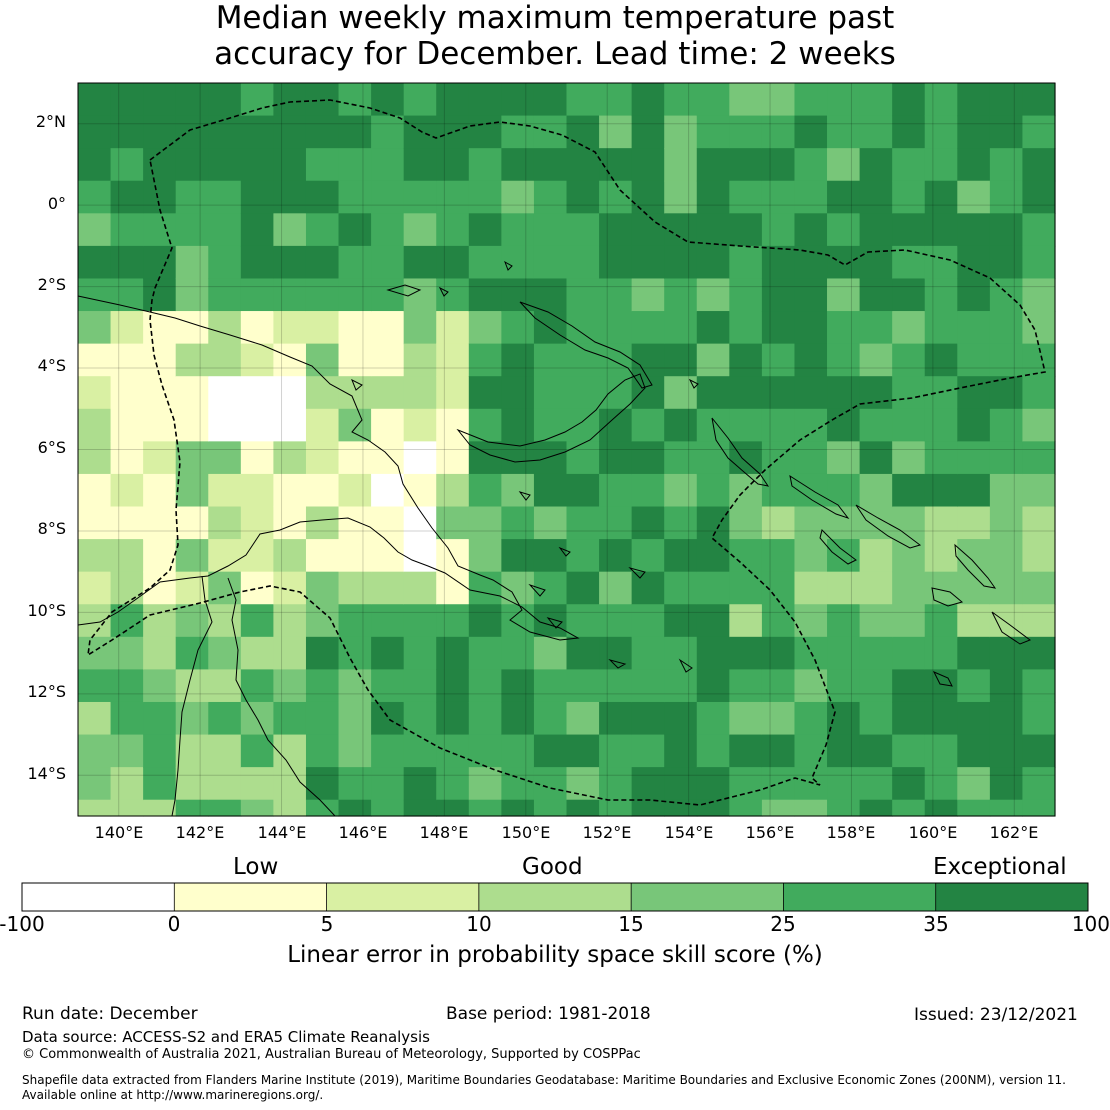 The height and width of the screenshot is (1110, 1110). Describe the element at coordinates (46, 691) in the screenshot. I see `lat-label: 12°S` at that location.